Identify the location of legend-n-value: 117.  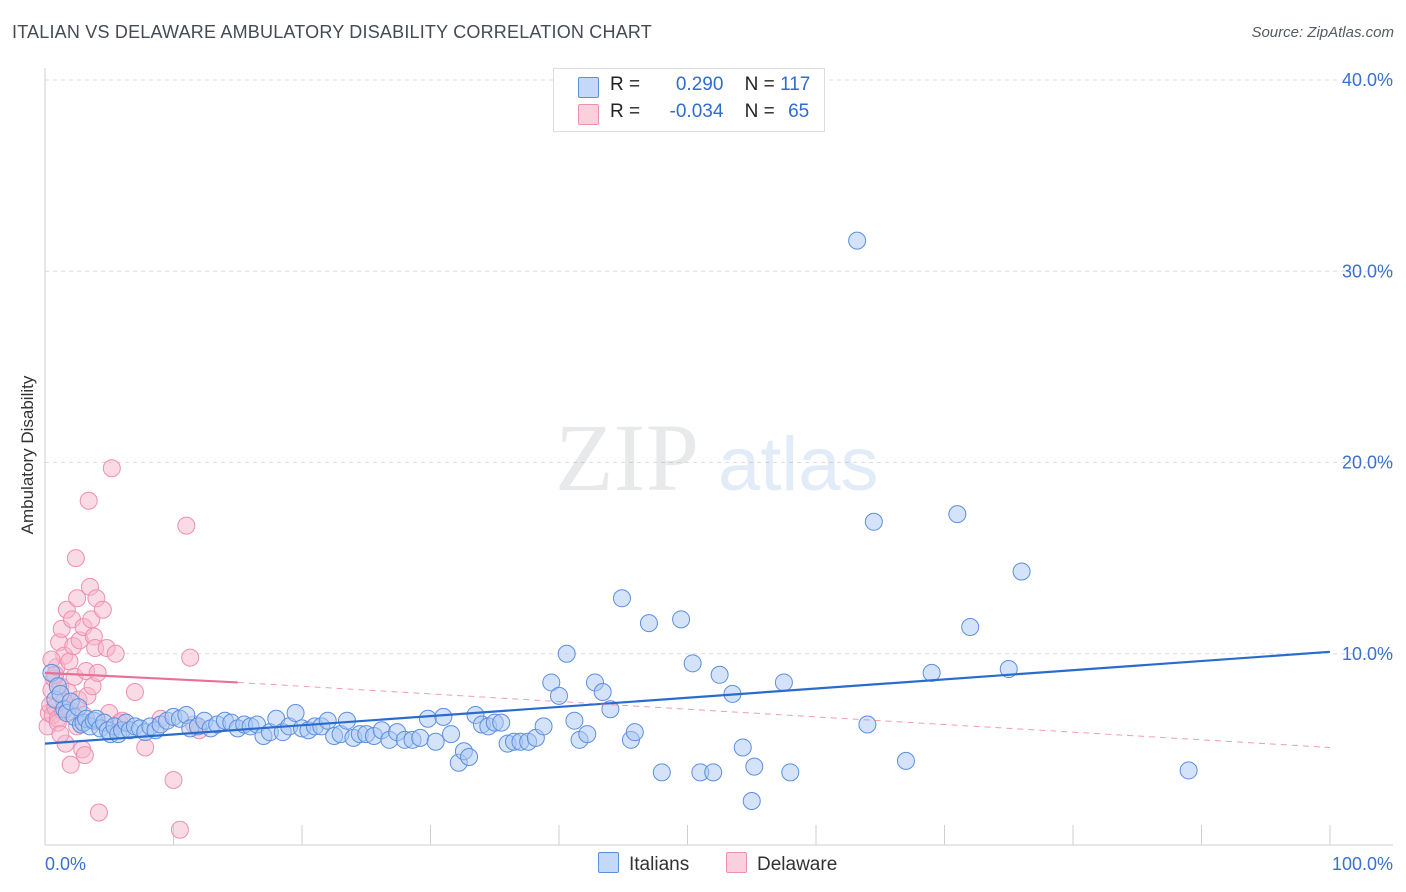
(795, 84).